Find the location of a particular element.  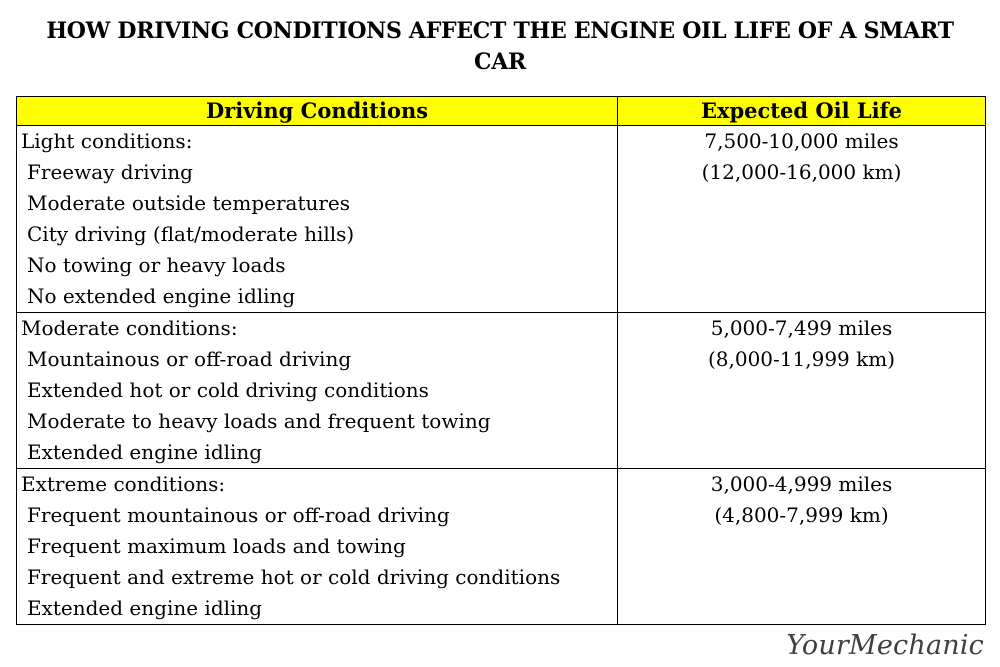

condition-item: No towing or heavy loads is located at coordinates (156, 265).